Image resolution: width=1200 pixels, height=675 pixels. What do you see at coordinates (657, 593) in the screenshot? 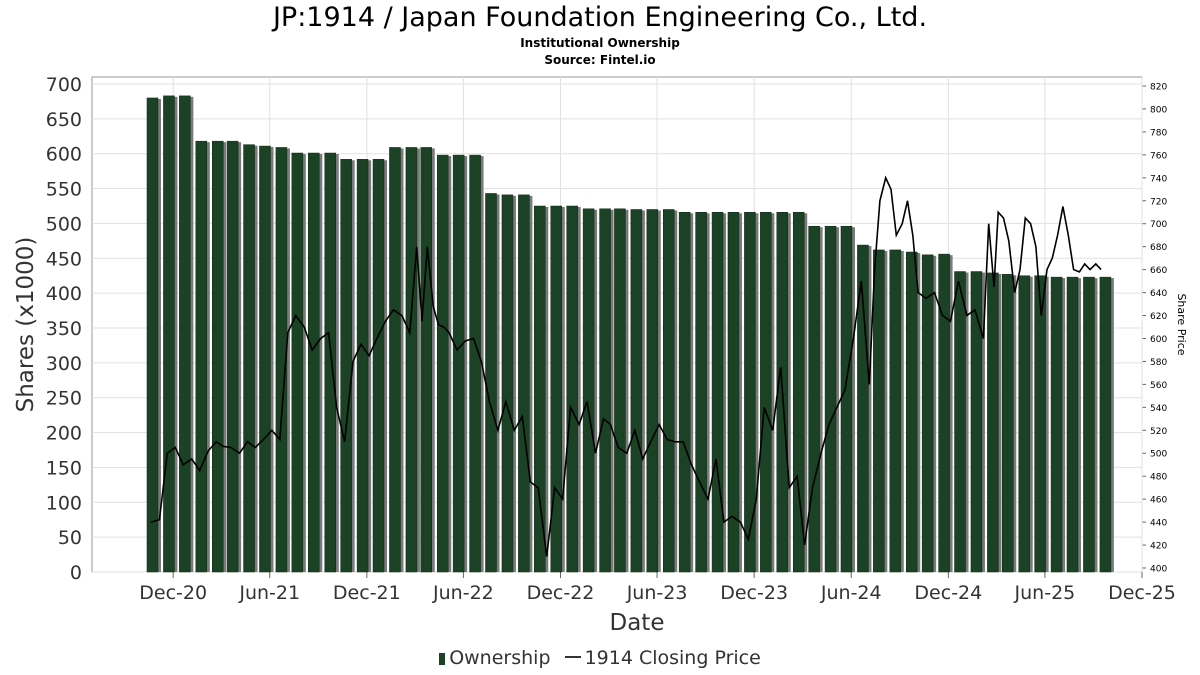
I see `x-tick-label: Jun-23` at bounding box center [657, 593].